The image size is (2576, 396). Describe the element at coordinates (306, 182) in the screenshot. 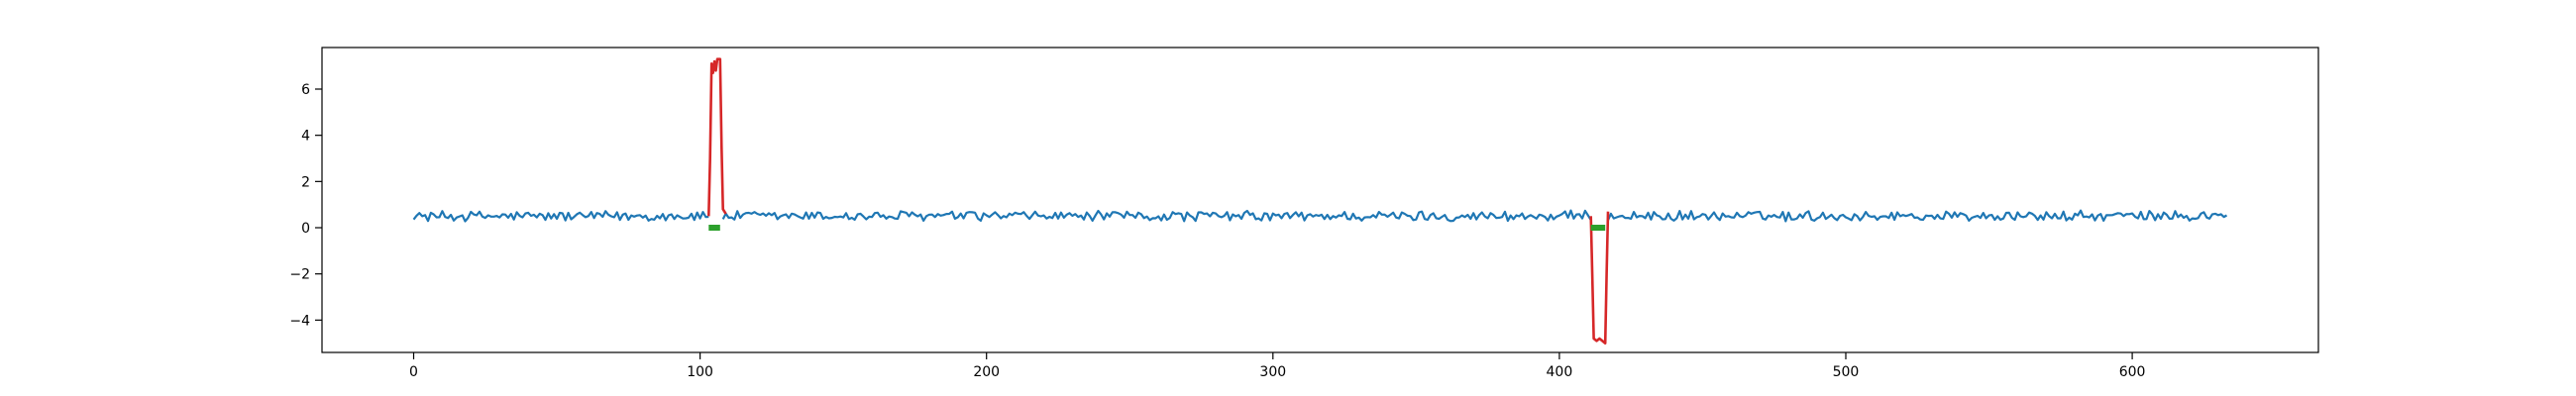

I see `y-tick-label: 2` at that location.